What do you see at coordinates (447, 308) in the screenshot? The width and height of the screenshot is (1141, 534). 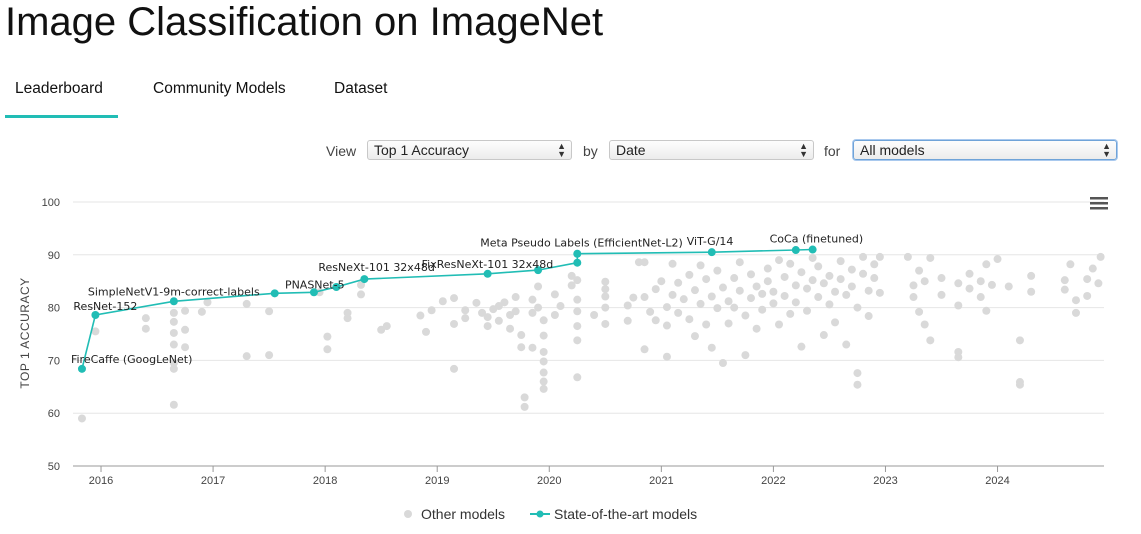 I see `sota-line-path` at bounding box center [447, 308].